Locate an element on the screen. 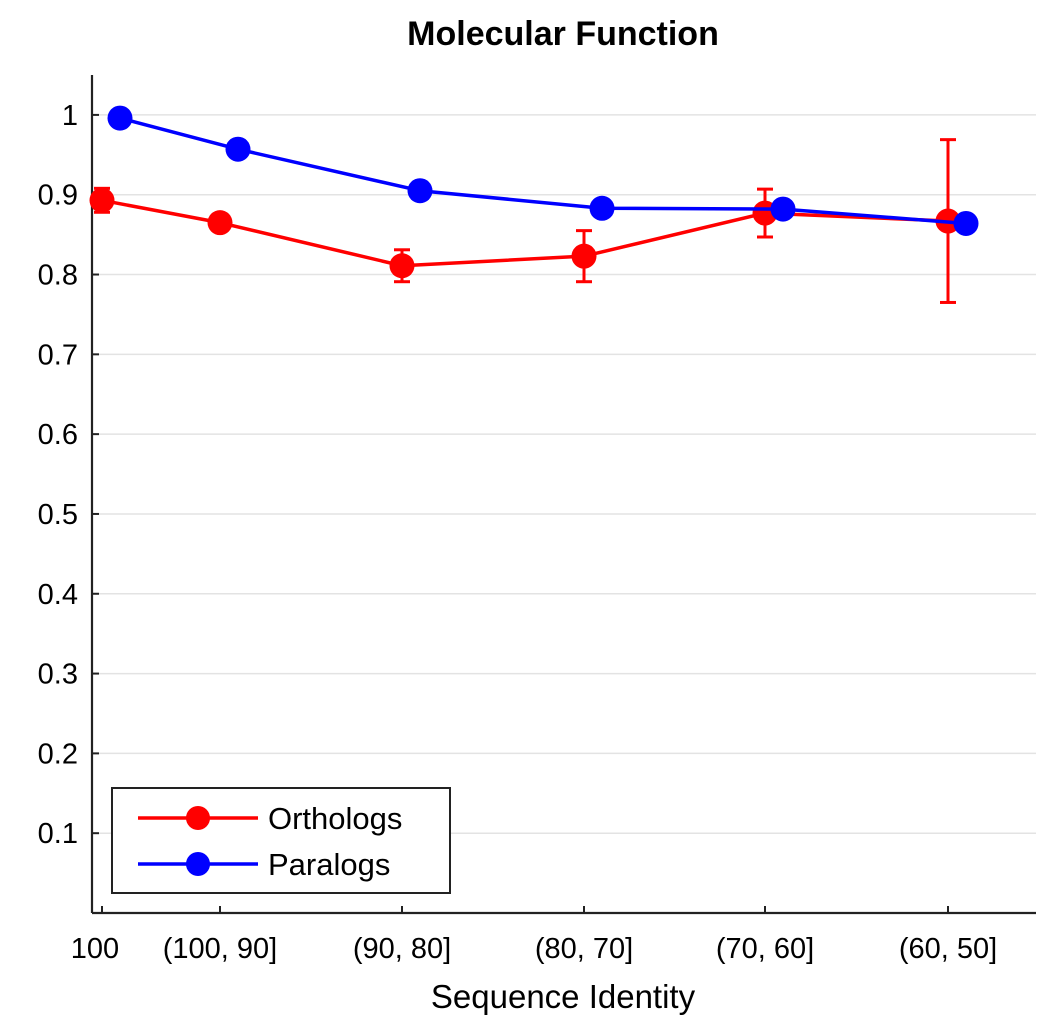  x-tick-label: (70, 60] is located at coordinates (765, 949).